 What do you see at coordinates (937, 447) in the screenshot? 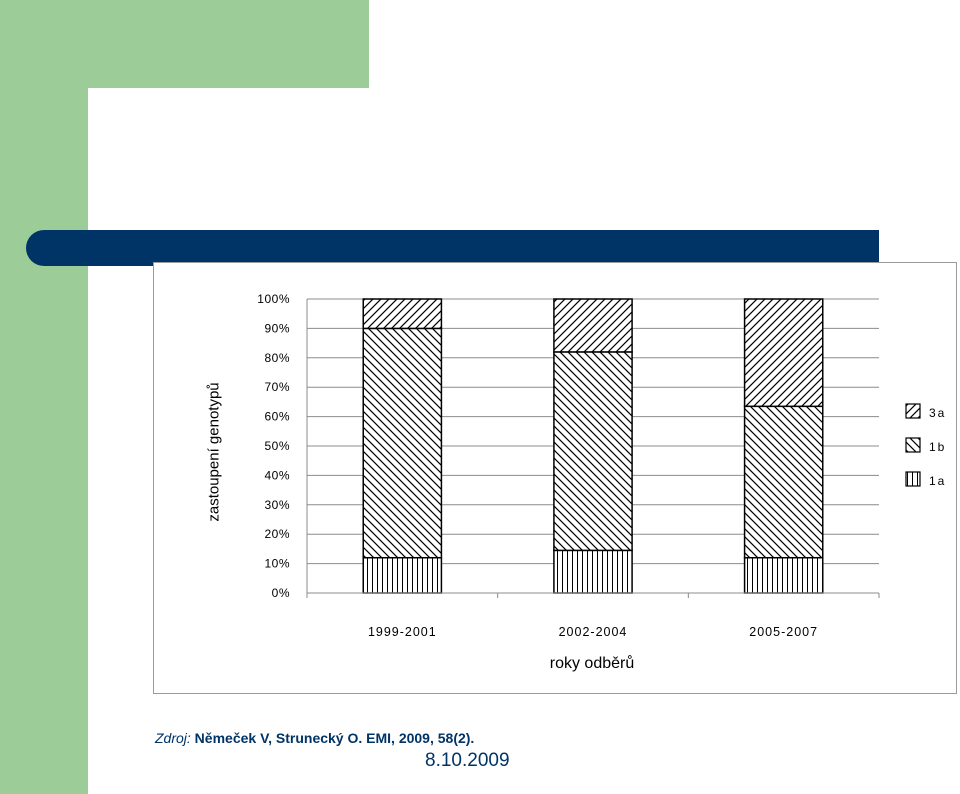
I see `legend-label-1b: 1b` at bounding box center [937, 447].